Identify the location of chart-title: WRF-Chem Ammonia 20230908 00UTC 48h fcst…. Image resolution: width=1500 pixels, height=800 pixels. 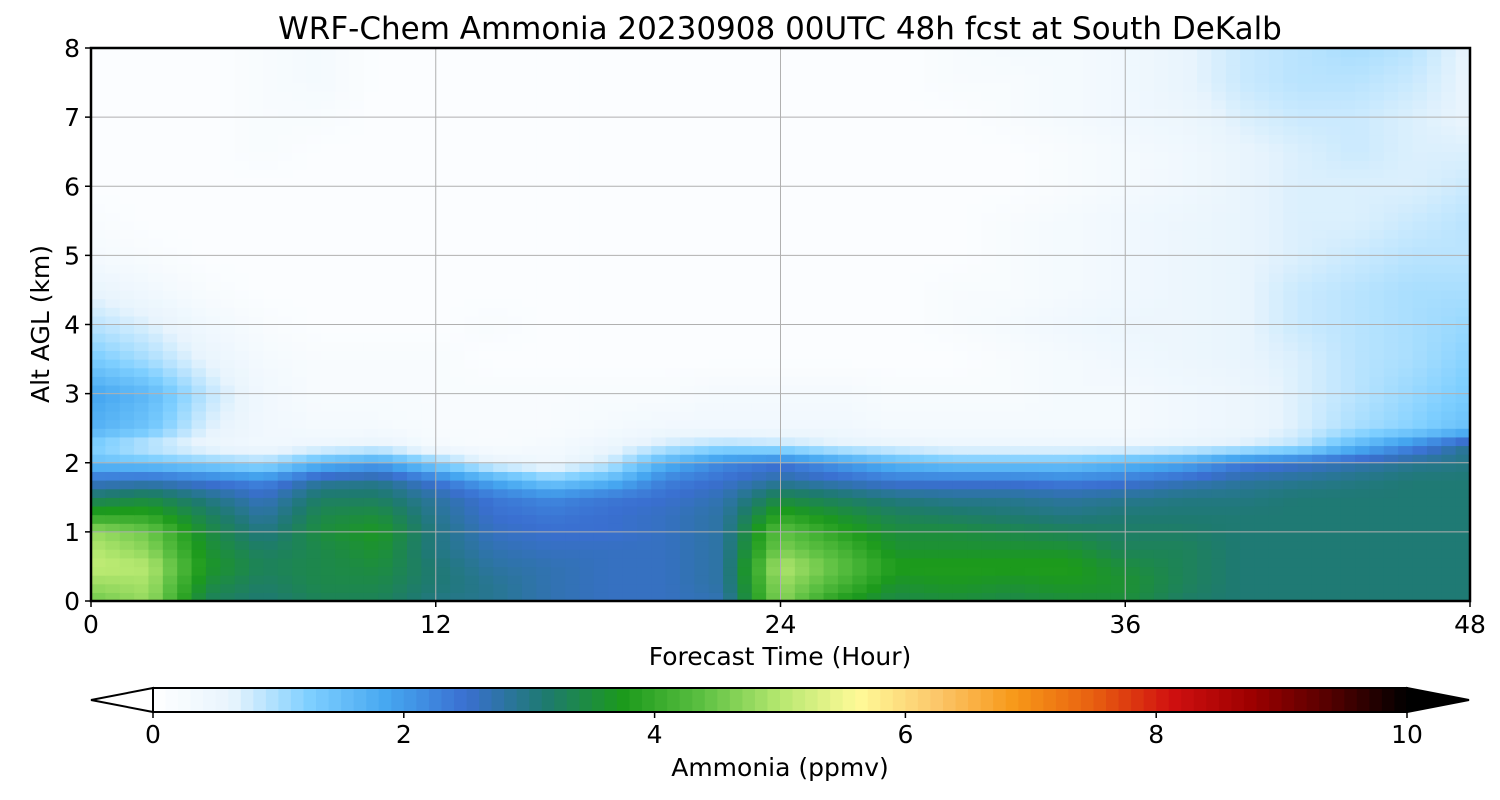
(780, 29).